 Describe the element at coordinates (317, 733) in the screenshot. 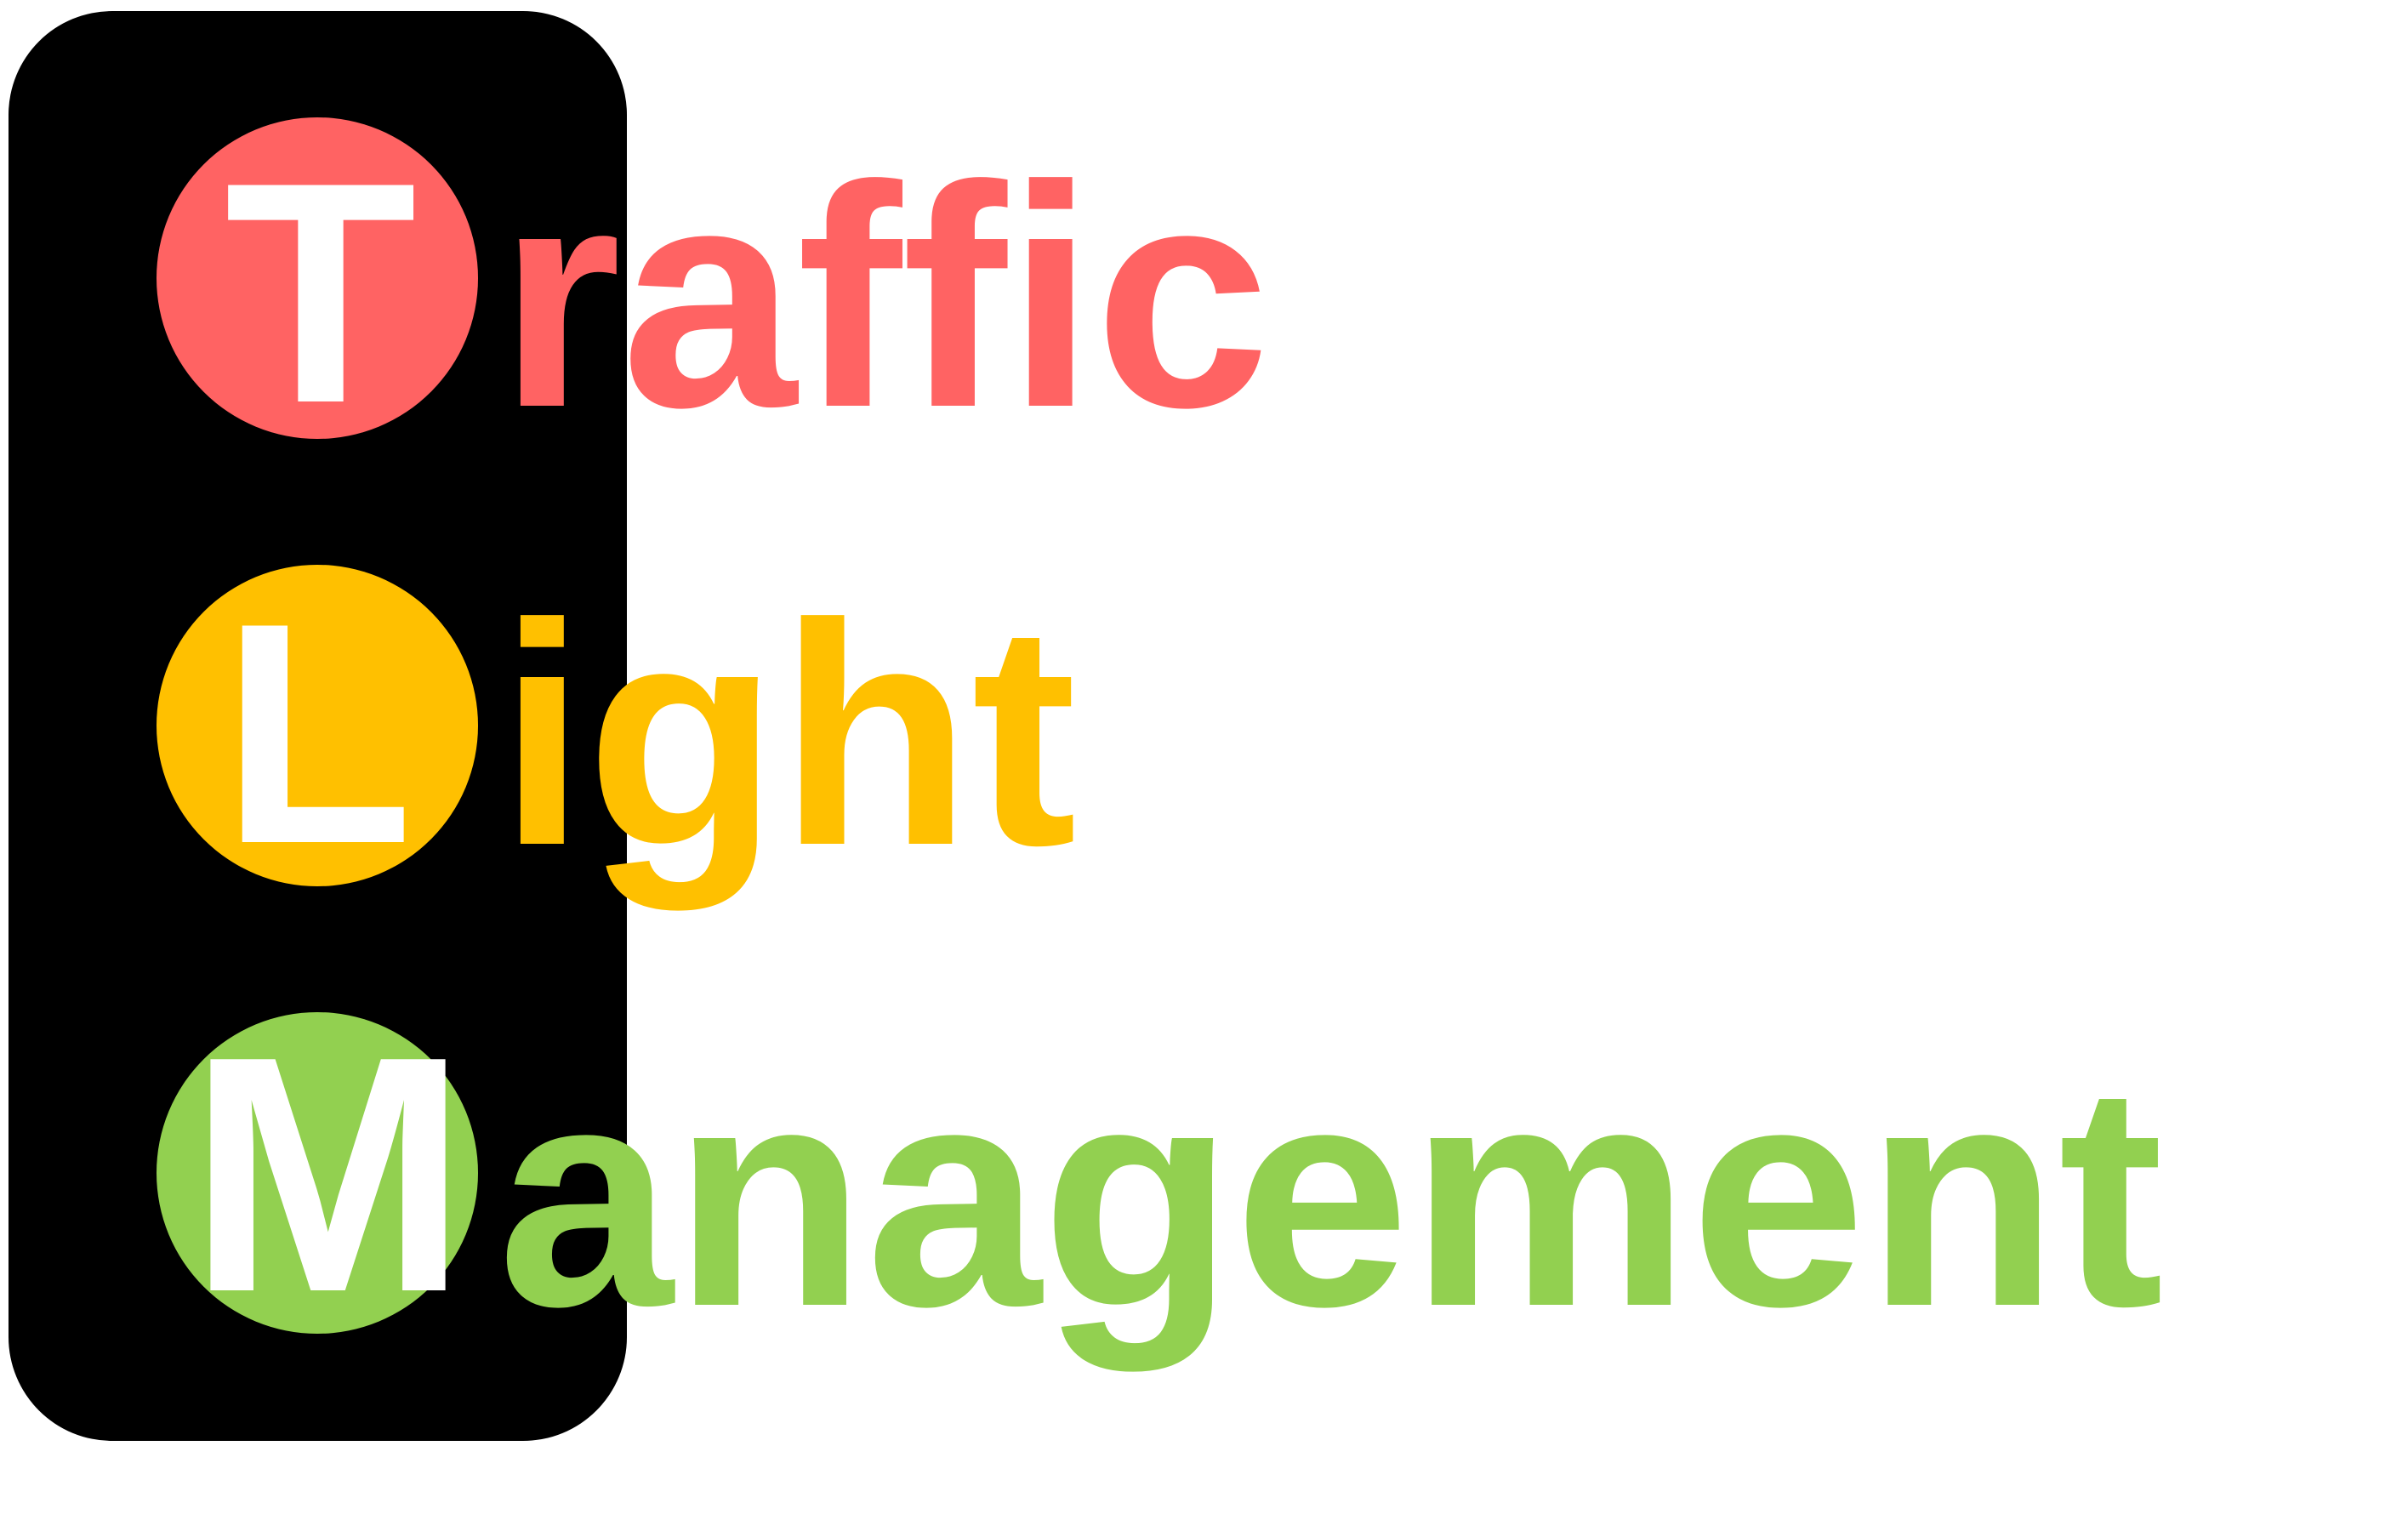

I see `initial-letter-l: L` at that location.